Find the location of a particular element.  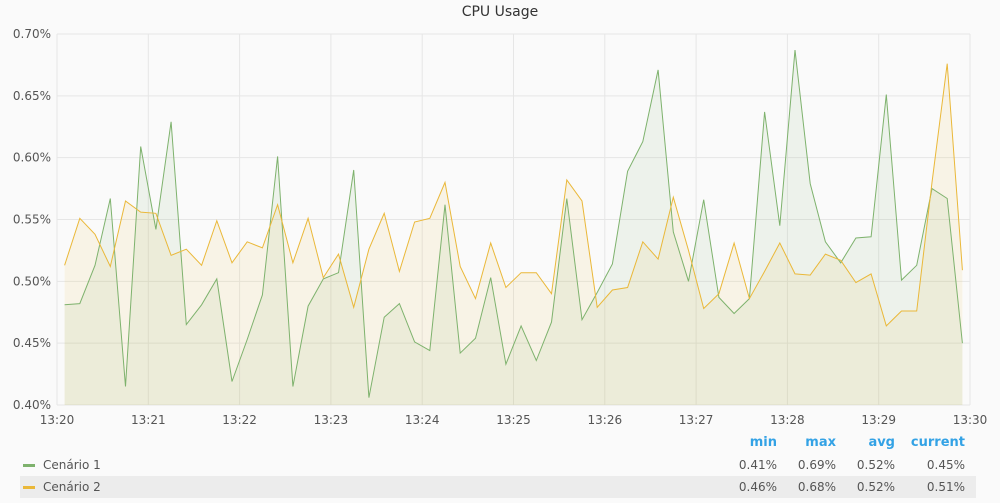

legend-col-avg: avg is located at coordinates (881, 442).